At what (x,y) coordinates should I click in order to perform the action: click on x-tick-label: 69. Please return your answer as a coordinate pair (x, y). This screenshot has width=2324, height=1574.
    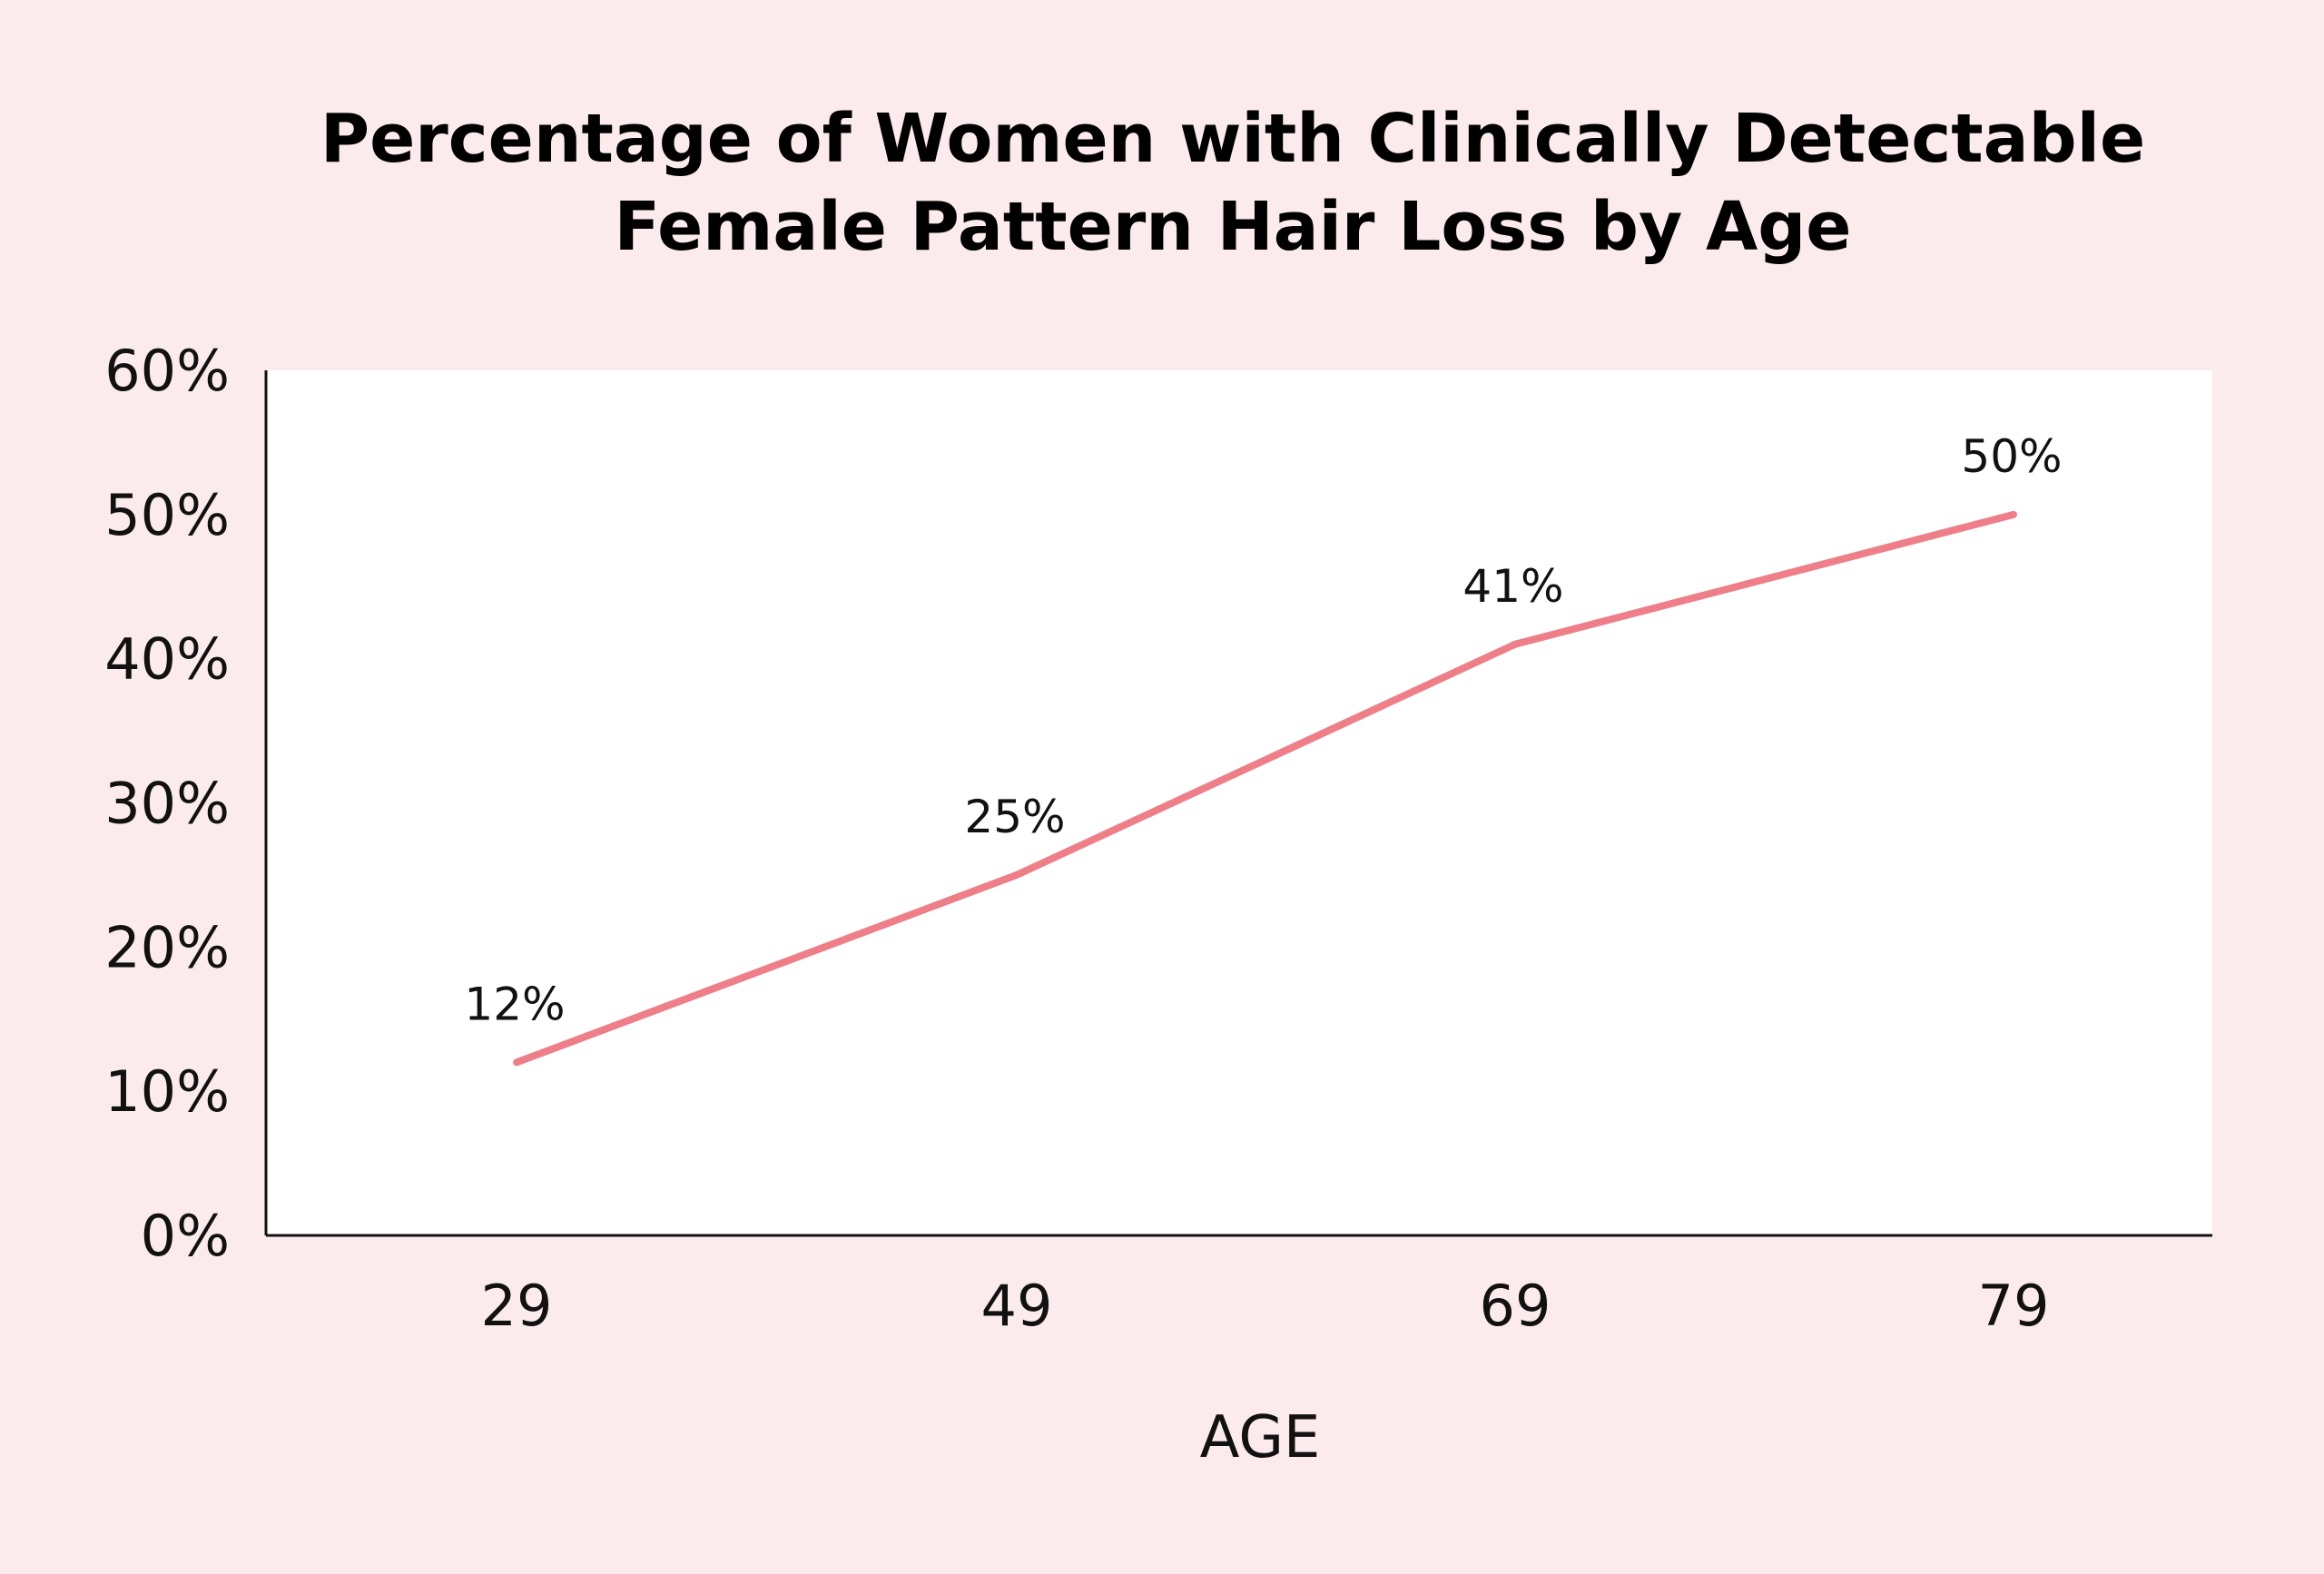
    Looking at the image, I should click on (1515, 1306).